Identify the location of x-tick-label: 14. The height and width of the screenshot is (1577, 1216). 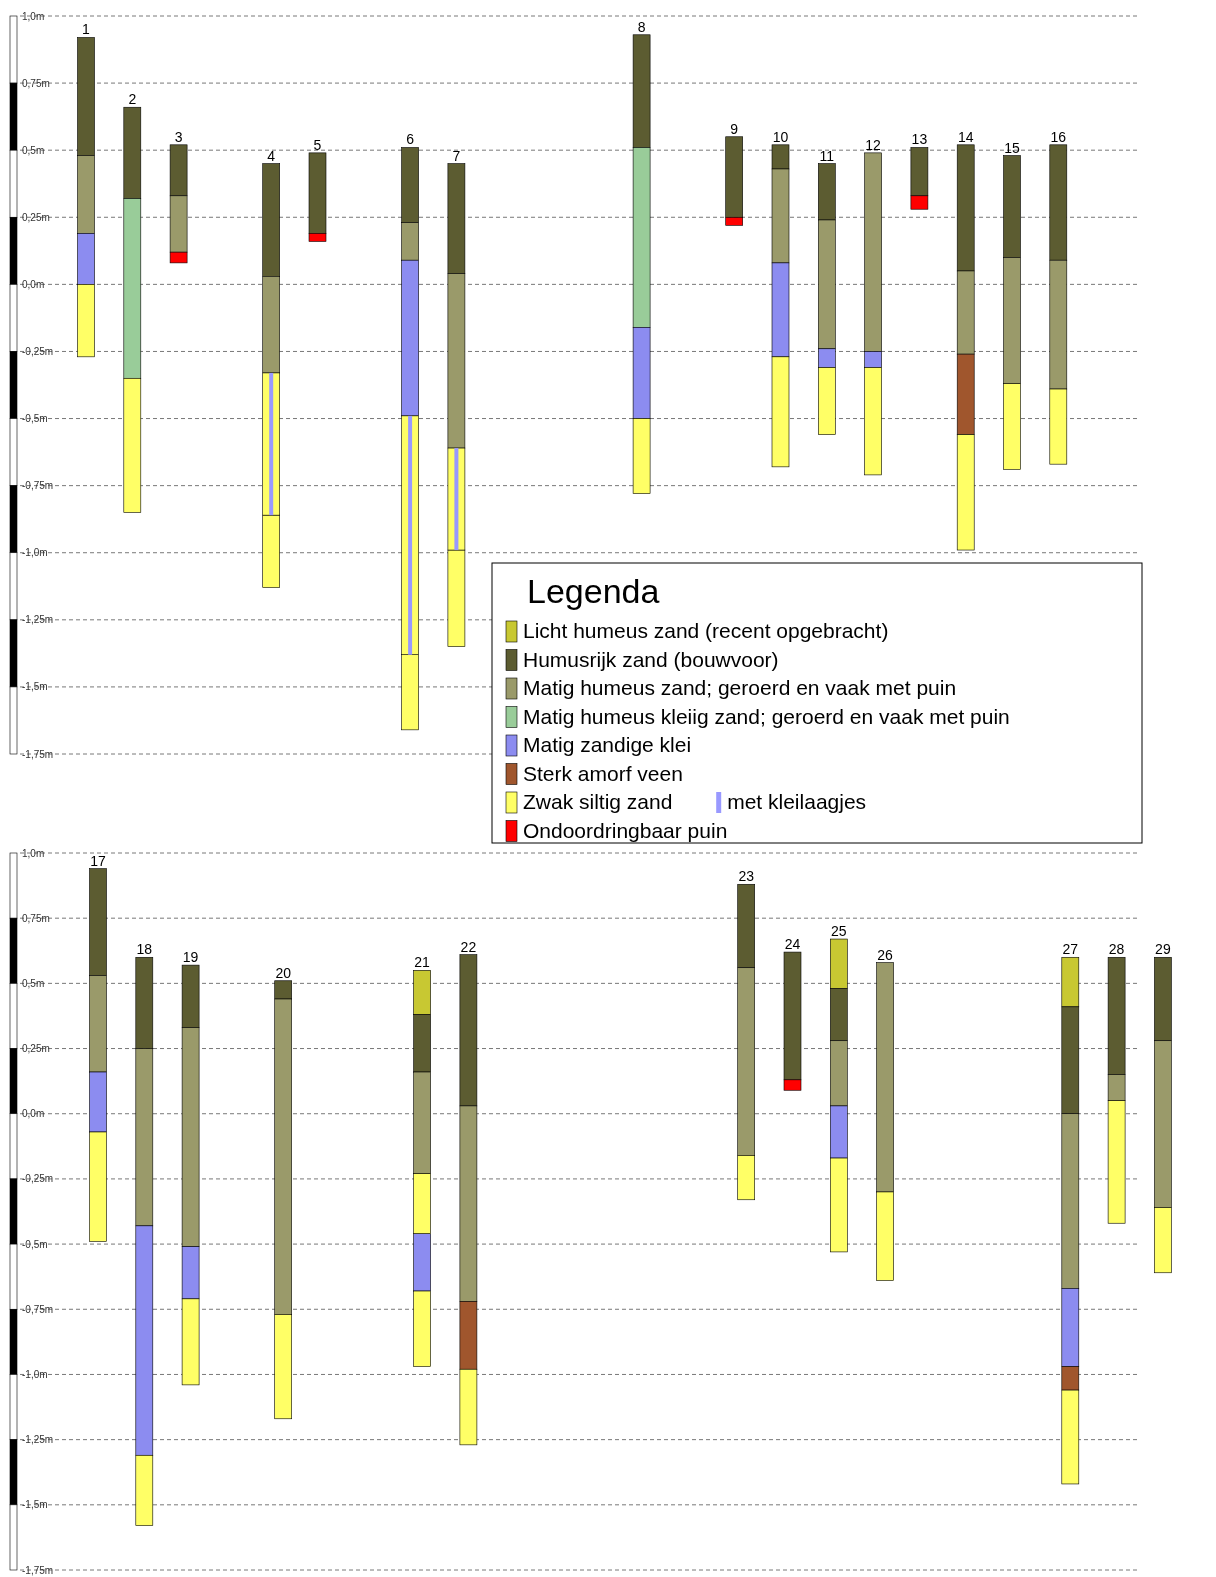
(965, 136).